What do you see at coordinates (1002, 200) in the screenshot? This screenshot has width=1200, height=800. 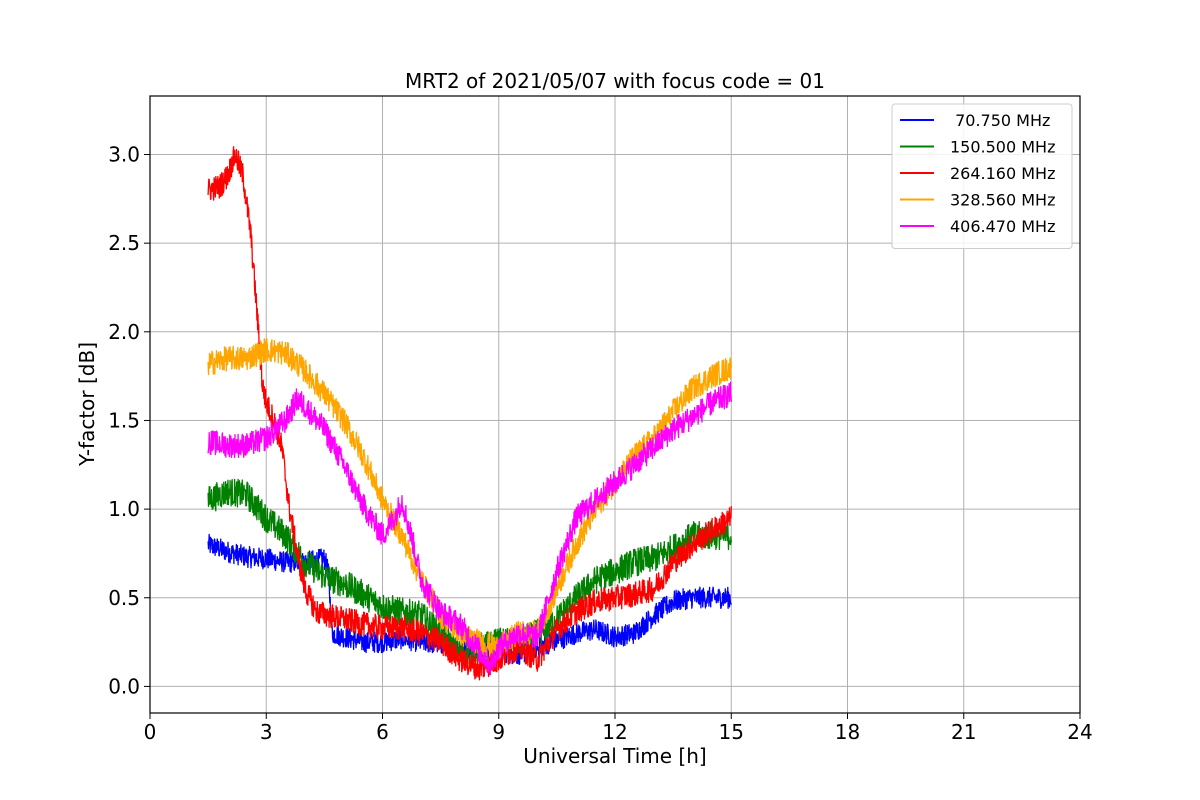 I see `legend-label: 328.560 MHz` at bounding box center [1002, 200].